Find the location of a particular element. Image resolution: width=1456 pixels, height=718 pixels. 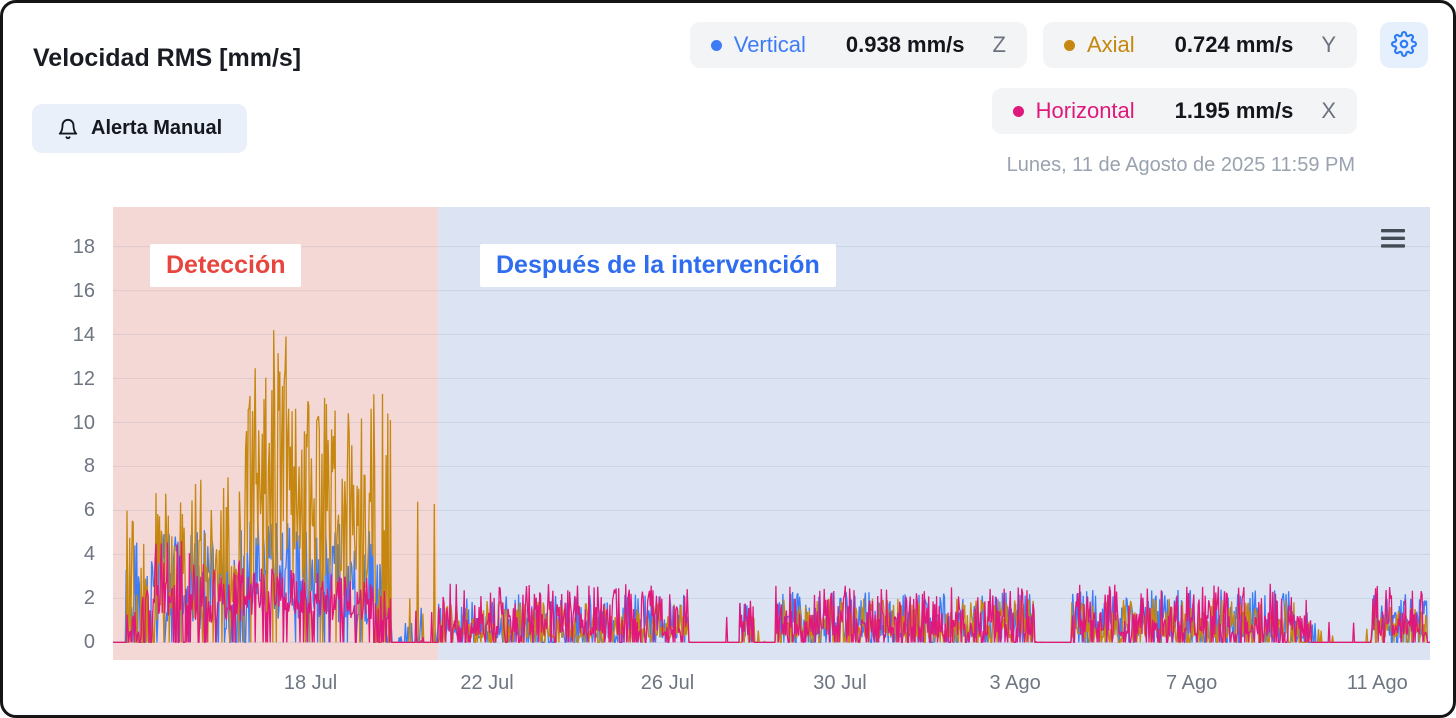

settings-button is located at coordinates (1404, 45).